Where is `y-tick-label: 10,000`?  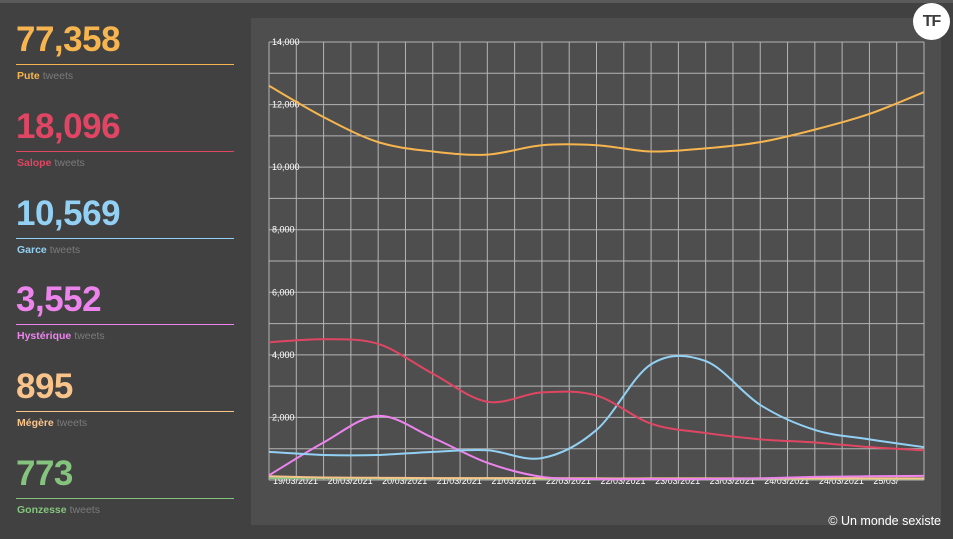
y-tick-label: 10,000 is located at coordinates (286, 167).